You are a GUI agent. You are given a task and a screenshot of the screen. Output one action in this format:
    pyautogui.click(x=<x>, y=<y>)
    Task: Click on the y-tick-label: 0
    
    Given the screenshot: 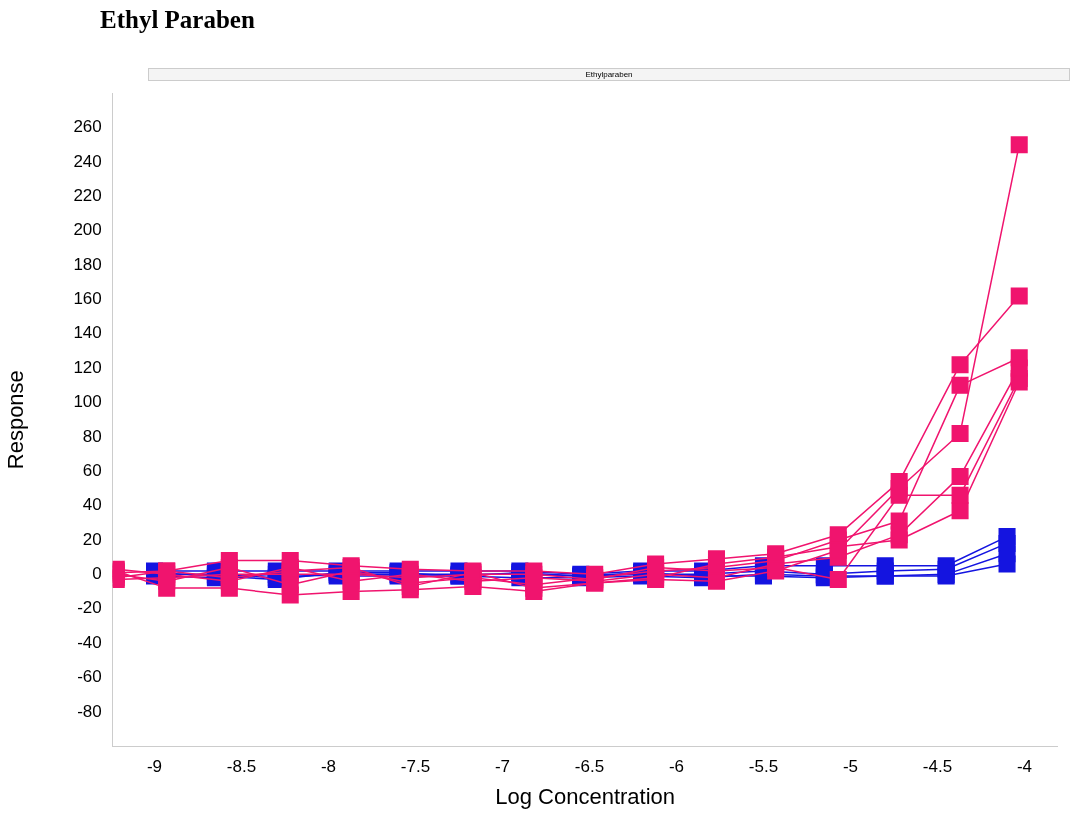 What is the action you would take?
    pyautogui.click(x=97, y=574)
    